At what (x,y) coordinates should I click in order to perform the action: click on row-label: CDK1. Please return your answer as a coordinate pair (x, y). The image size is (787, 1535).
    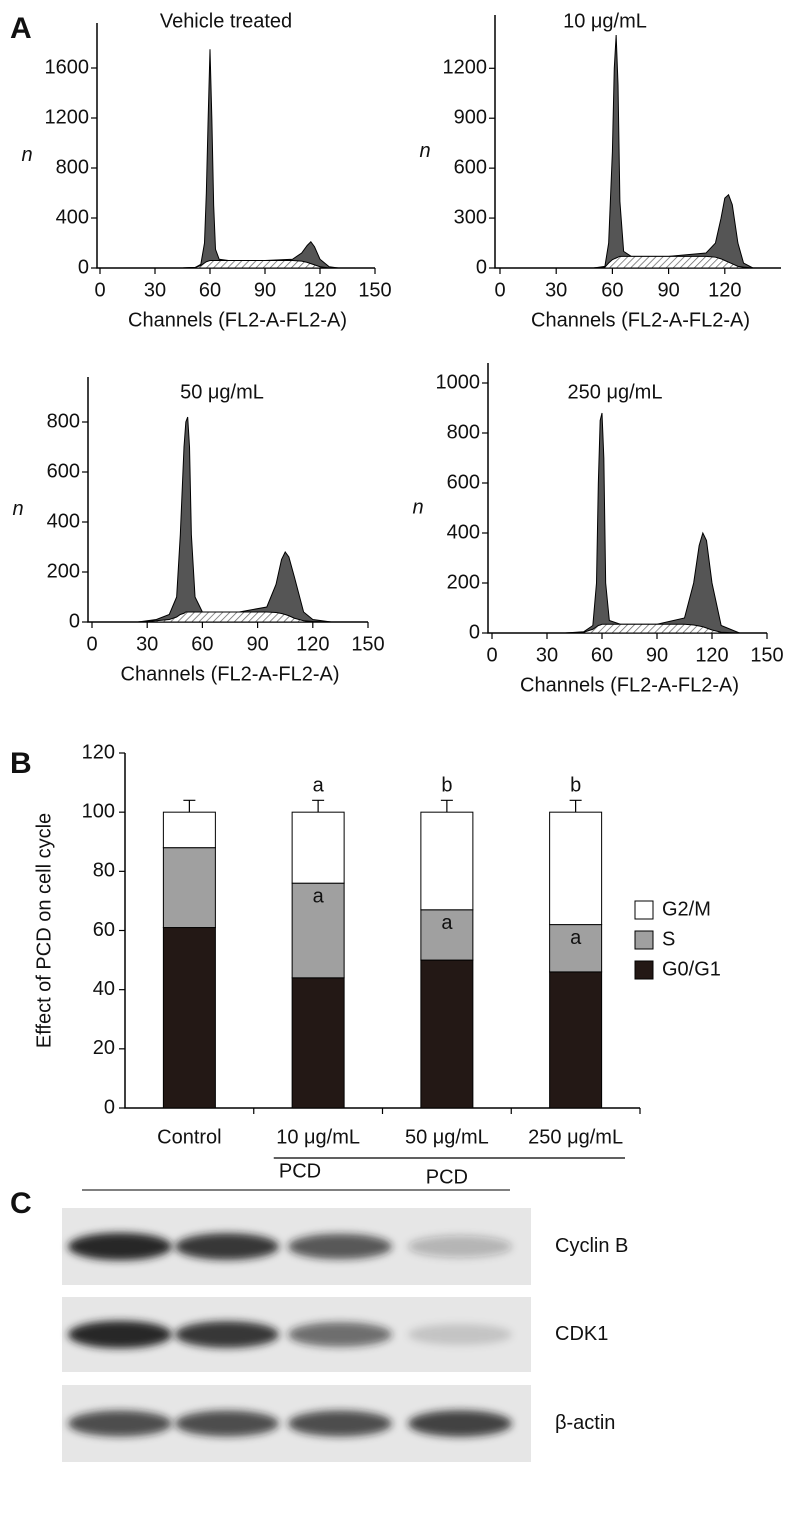
    Looking at the image, I should click on (581, 1334).